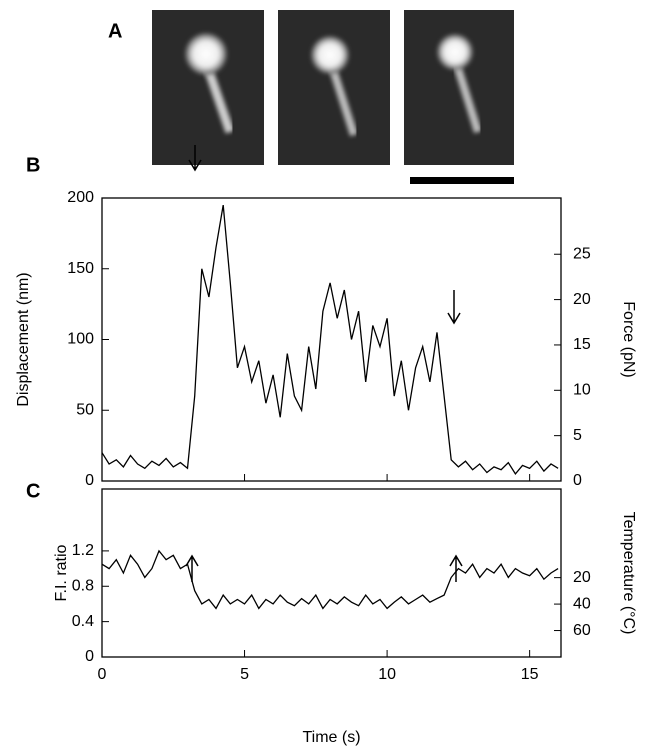  Describe the element at coordinates (80, 268) in the screenshot. I see `y-tick-label: 150` at that location.